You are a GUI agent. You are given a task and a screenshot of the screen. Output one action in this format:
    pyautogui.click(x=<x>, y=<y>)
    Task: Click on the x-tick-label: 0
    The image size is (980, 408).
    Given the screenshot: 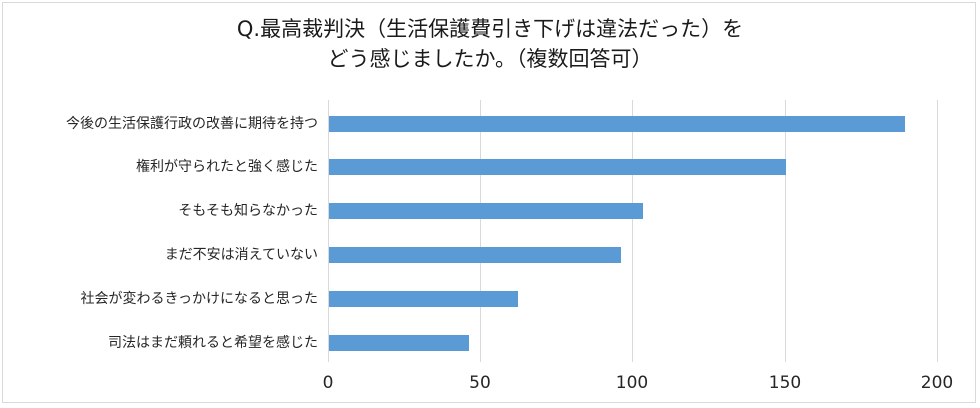 What is the action you would take?
    pyautogui.click(x=328, y=383)
    